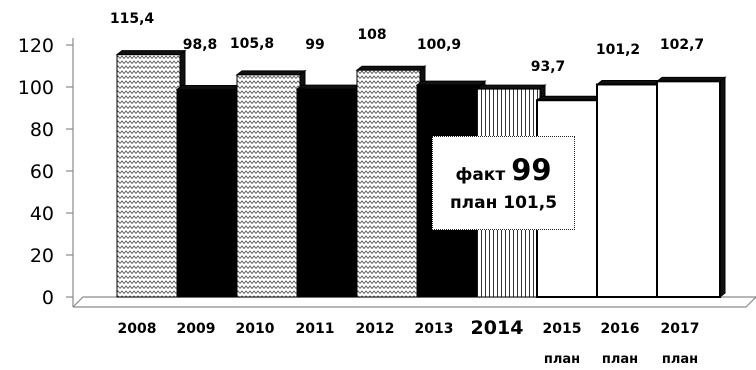 This screenshot has height=370, width=756. Describe the element at coordinates (439, 45) in the screenshot. I see `data-label-2013: 100,9` at that location.